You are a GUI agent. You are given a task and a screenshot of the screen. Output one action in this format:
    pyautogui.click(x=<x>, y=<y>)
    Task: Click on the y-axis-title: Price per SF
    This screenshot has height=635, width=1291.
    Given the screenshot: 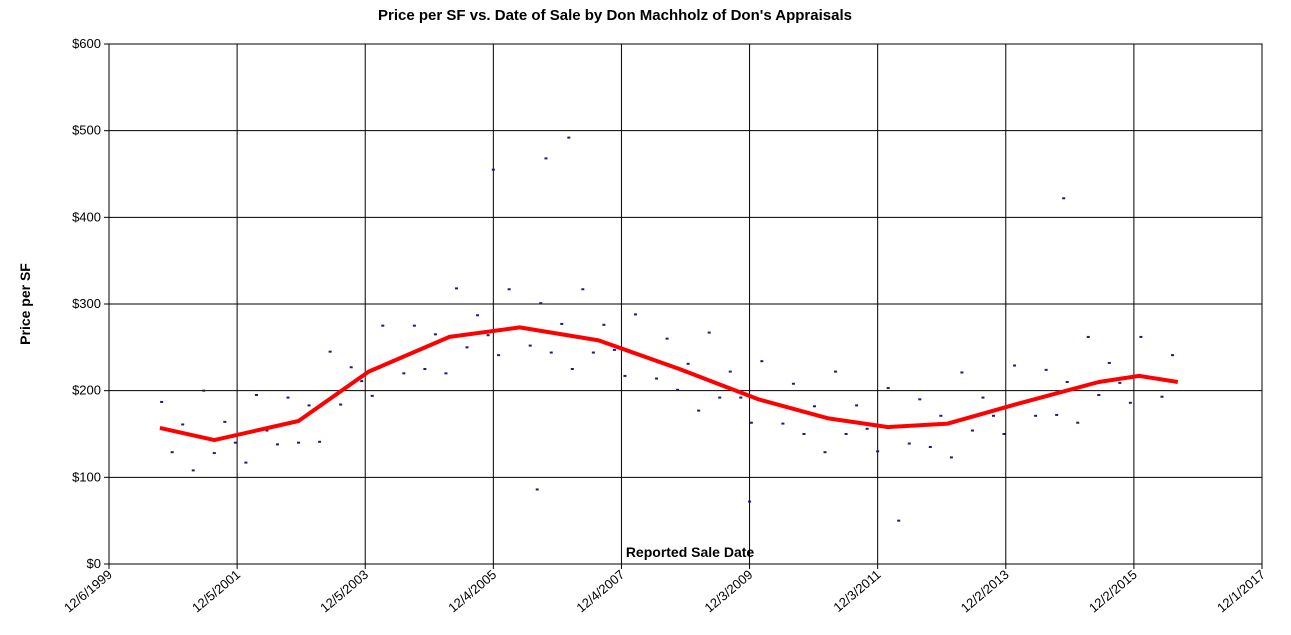 What is the action you would take?
    pyautogui.click(x=25, y=304)
    